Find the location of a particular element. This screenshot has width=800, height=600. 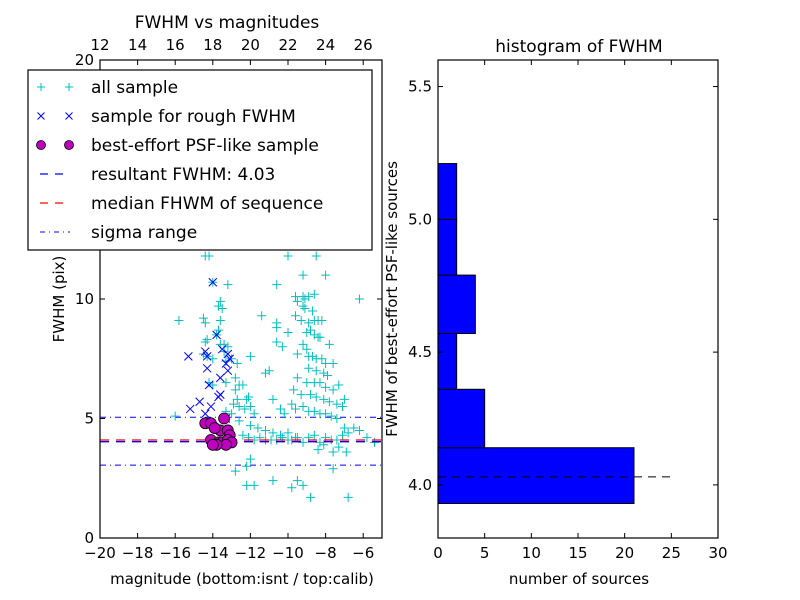

top-x-tick-label: 26 is located at coordinates (363, 45).